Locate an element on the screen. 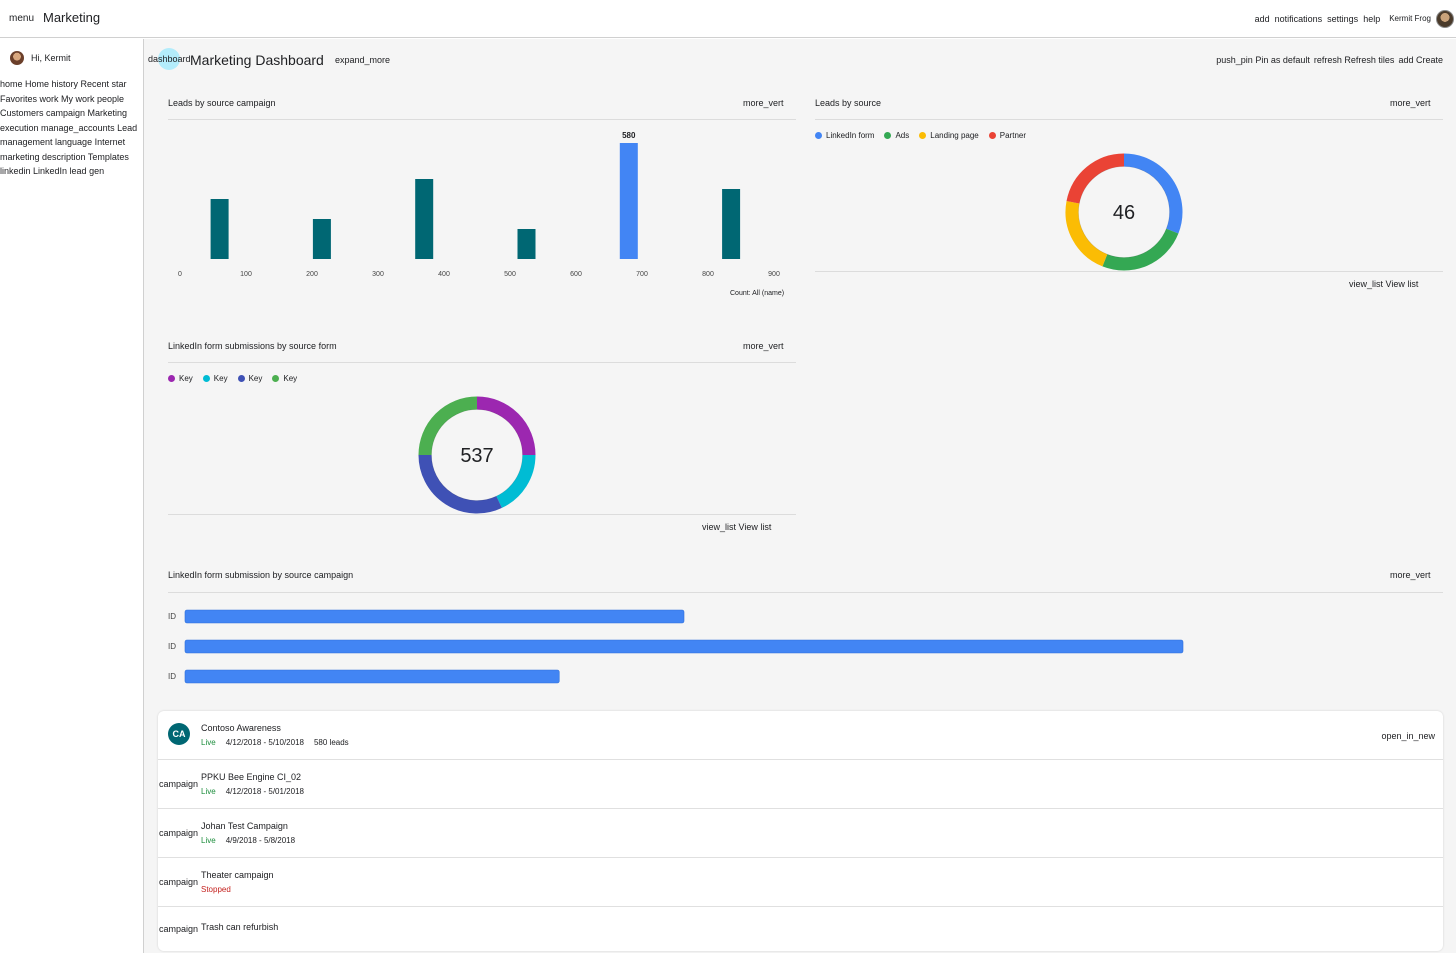  linkedin-forms-donut: 537 is located at coordinates (477, 455).